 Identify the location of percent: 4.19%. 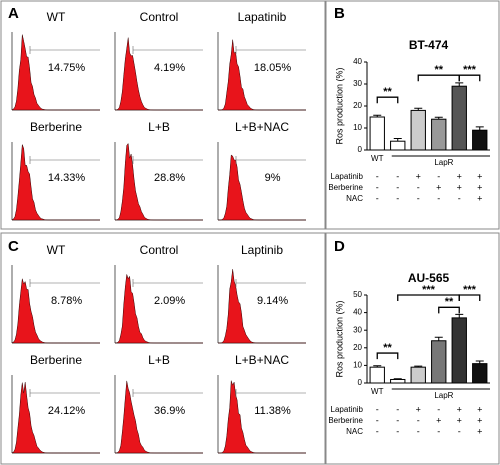
(169, 68).